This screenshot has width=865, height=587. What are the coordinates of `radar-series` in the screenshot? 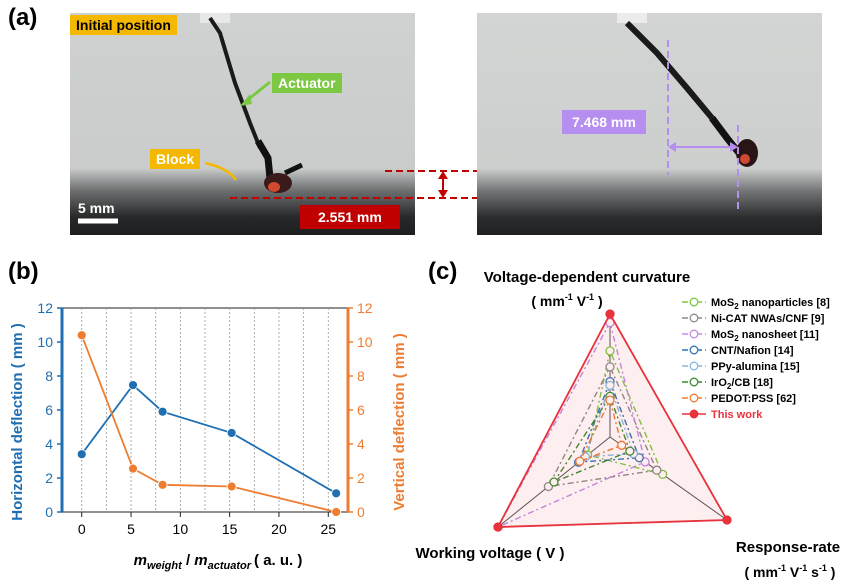 It's located at (612, 420).